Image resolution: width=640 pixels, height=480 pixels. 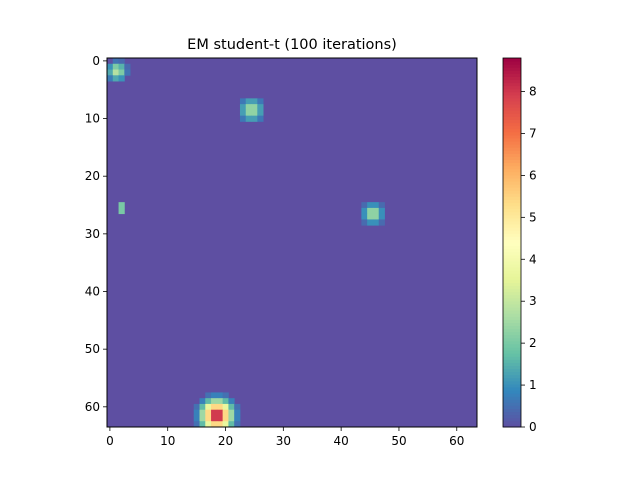 What do you see at coordinates (533, 175) in the screenshot?
I see `colorbar-tick-label: 6` at bounding box center [533, 175].